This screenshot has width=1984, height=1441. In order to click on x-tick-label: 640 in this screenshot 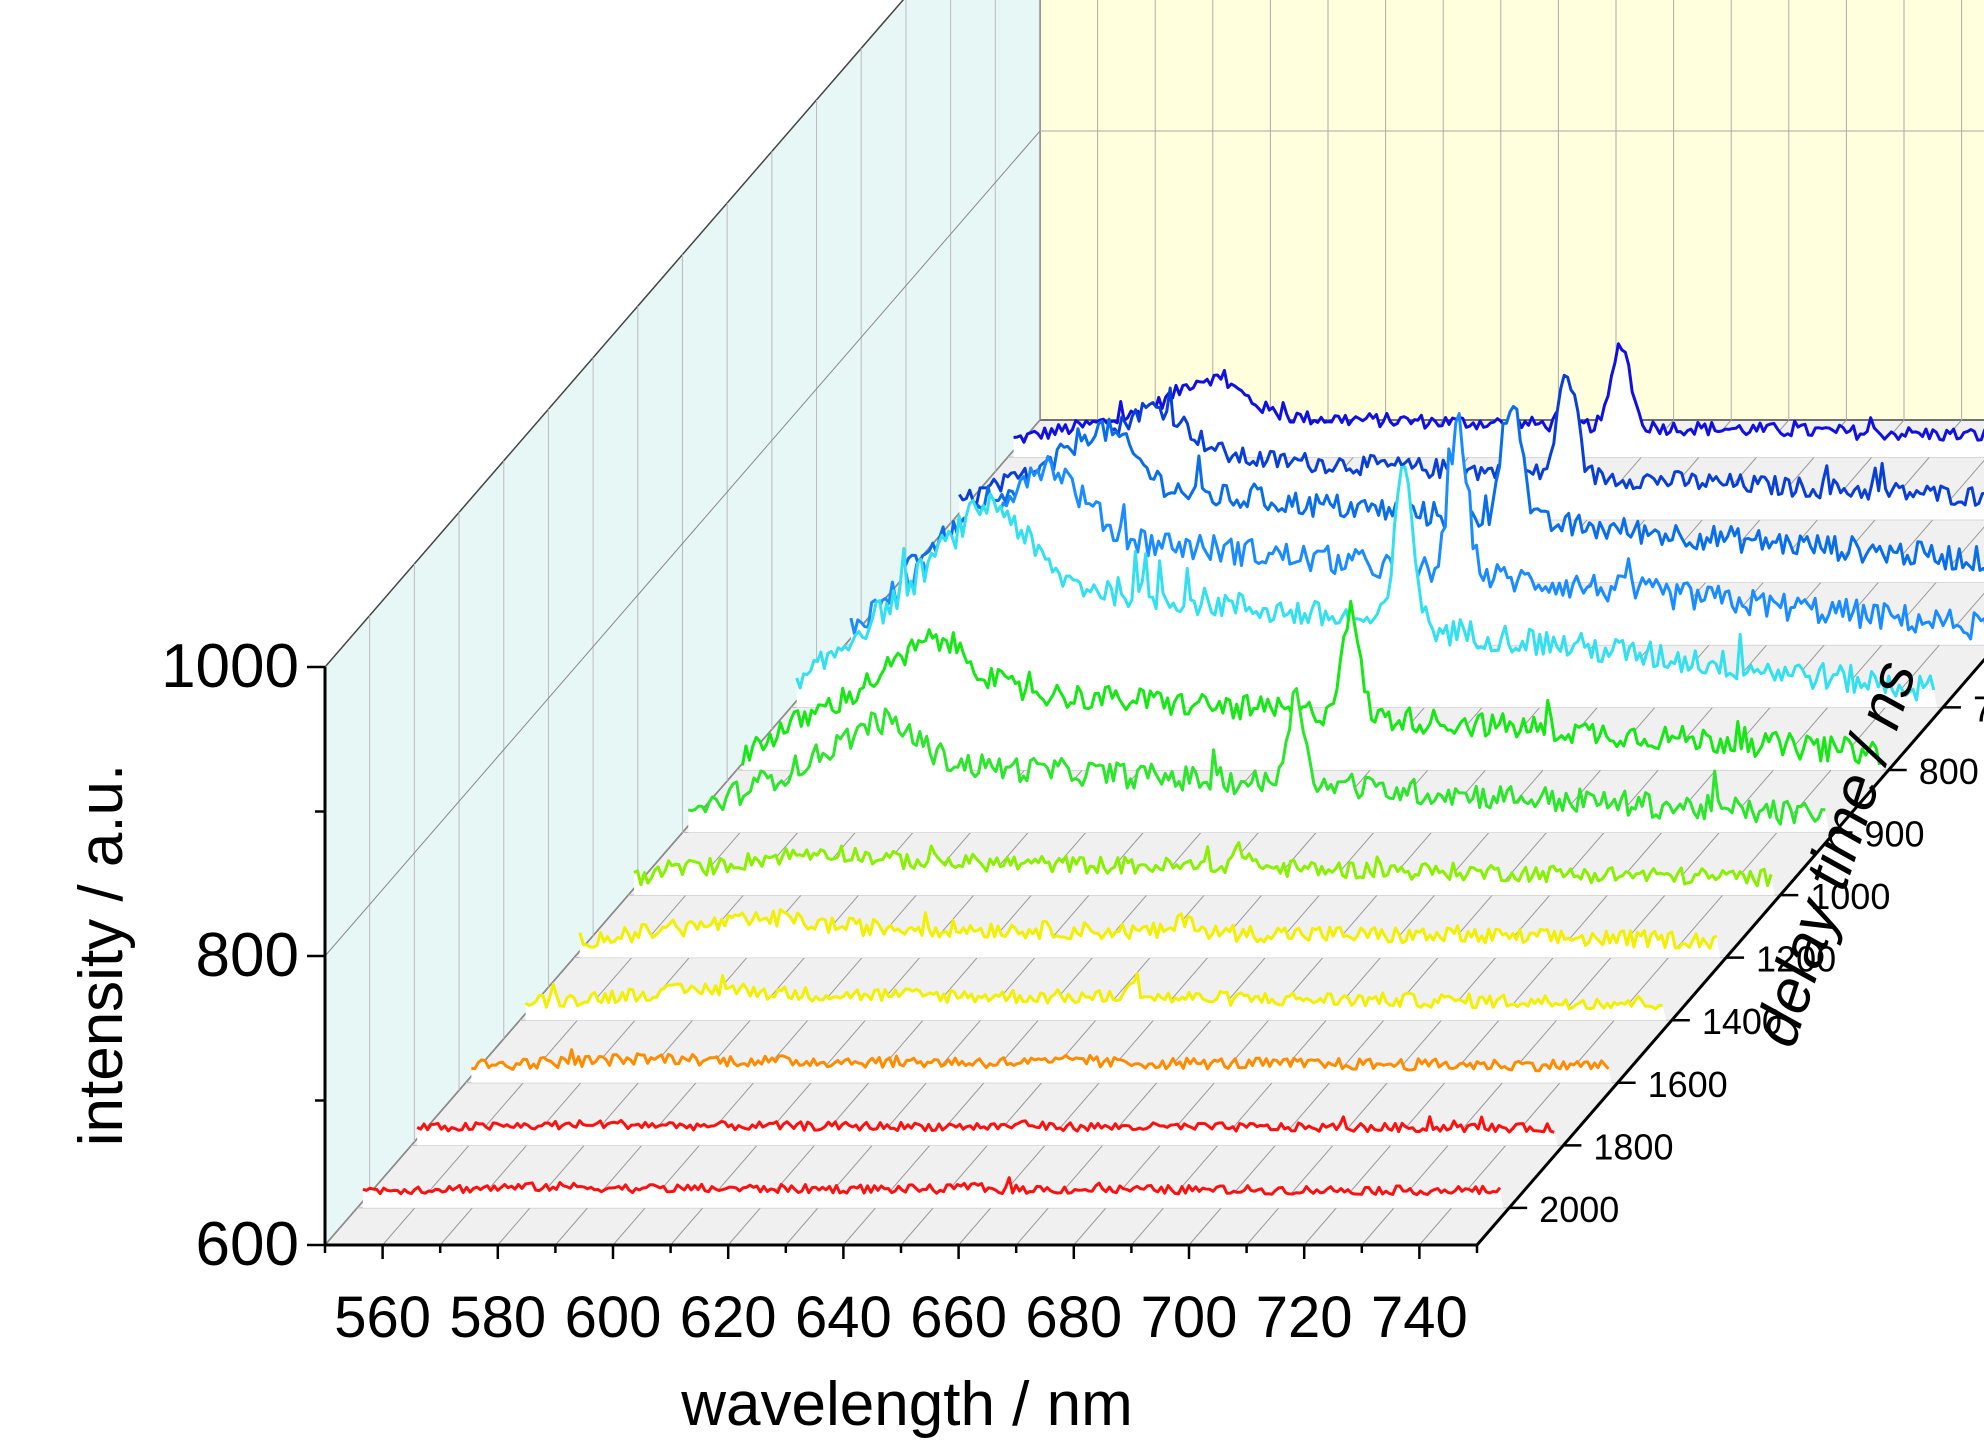, I will do `click(843, 1317)`.